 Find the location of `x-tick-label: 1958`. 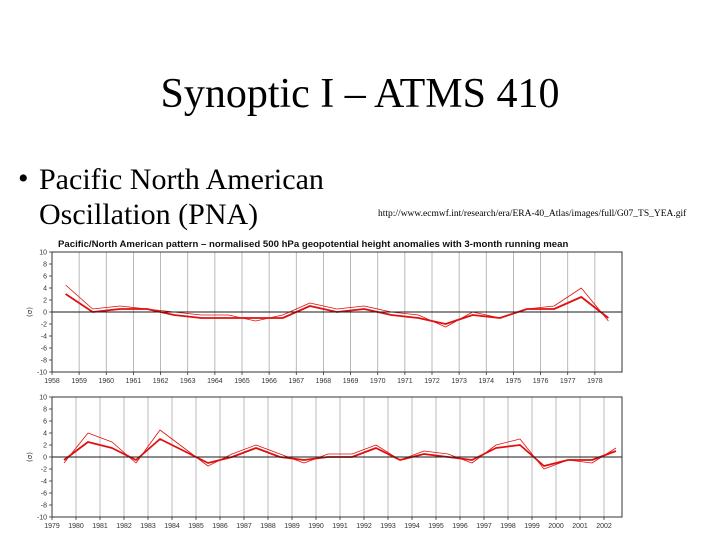

x-tick-label: 1958 is located at coordinates (52, 381).